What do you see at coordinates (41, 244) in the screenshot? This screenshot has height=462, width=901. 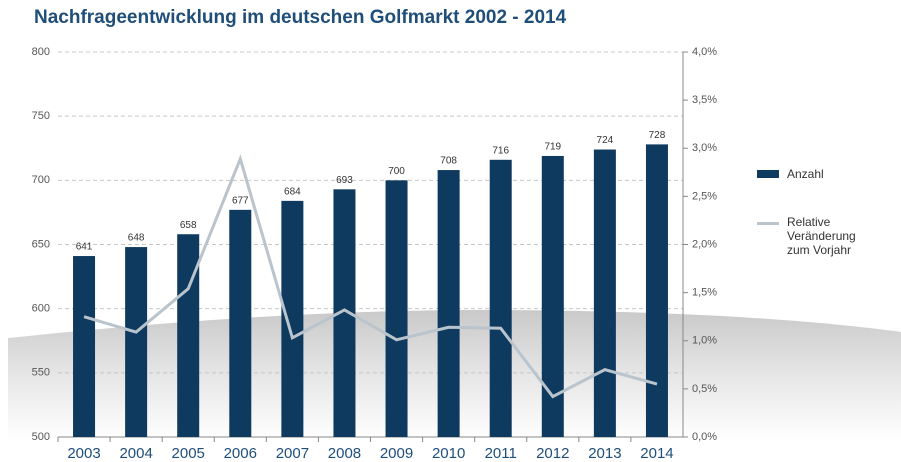 I see `y-tick-label: 650` at bounding box center [41, 244].